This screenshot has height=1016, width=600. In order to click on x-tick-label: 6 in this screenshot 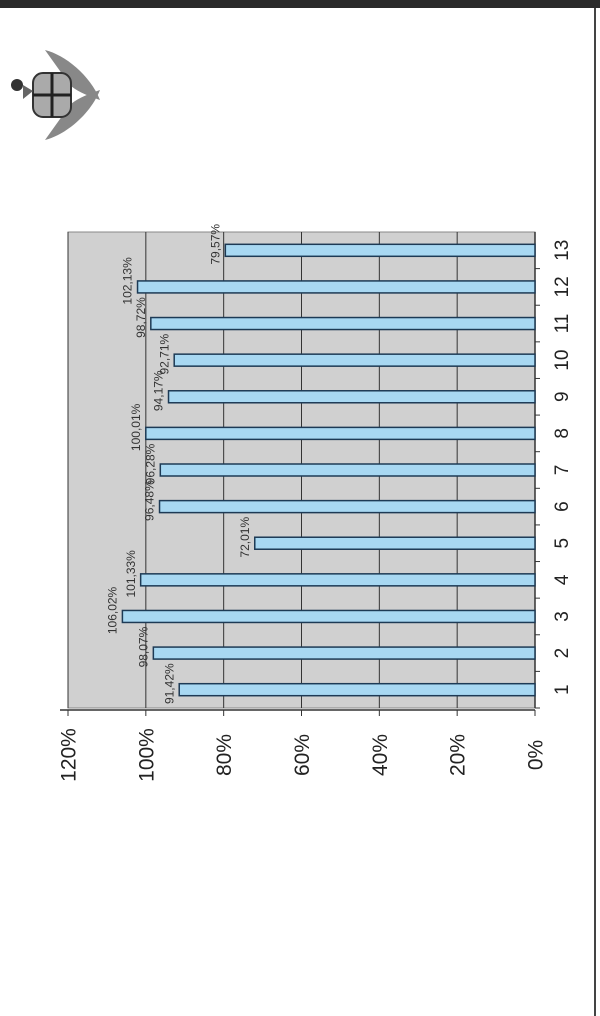, I will do `click(562, 506)`.